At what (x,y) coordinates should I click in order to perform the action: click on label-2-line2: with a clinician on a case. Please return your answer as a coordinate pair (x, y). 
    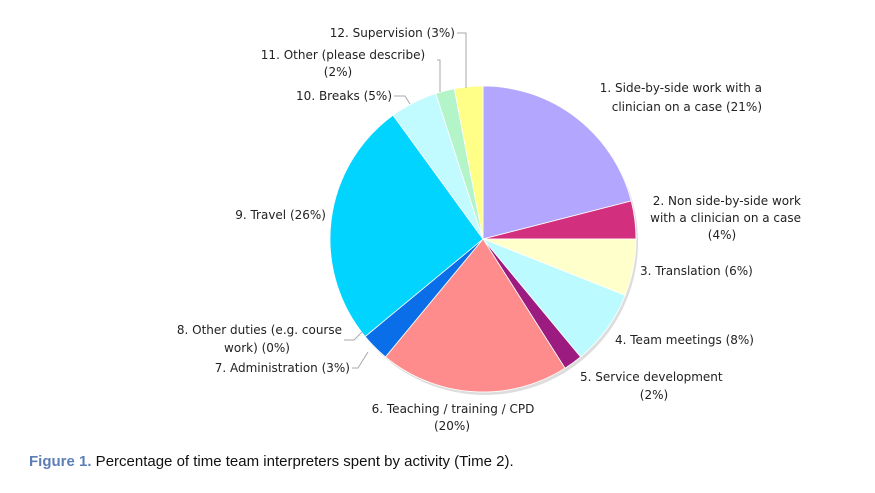
    Looking at the image, I should click on (725, 218).